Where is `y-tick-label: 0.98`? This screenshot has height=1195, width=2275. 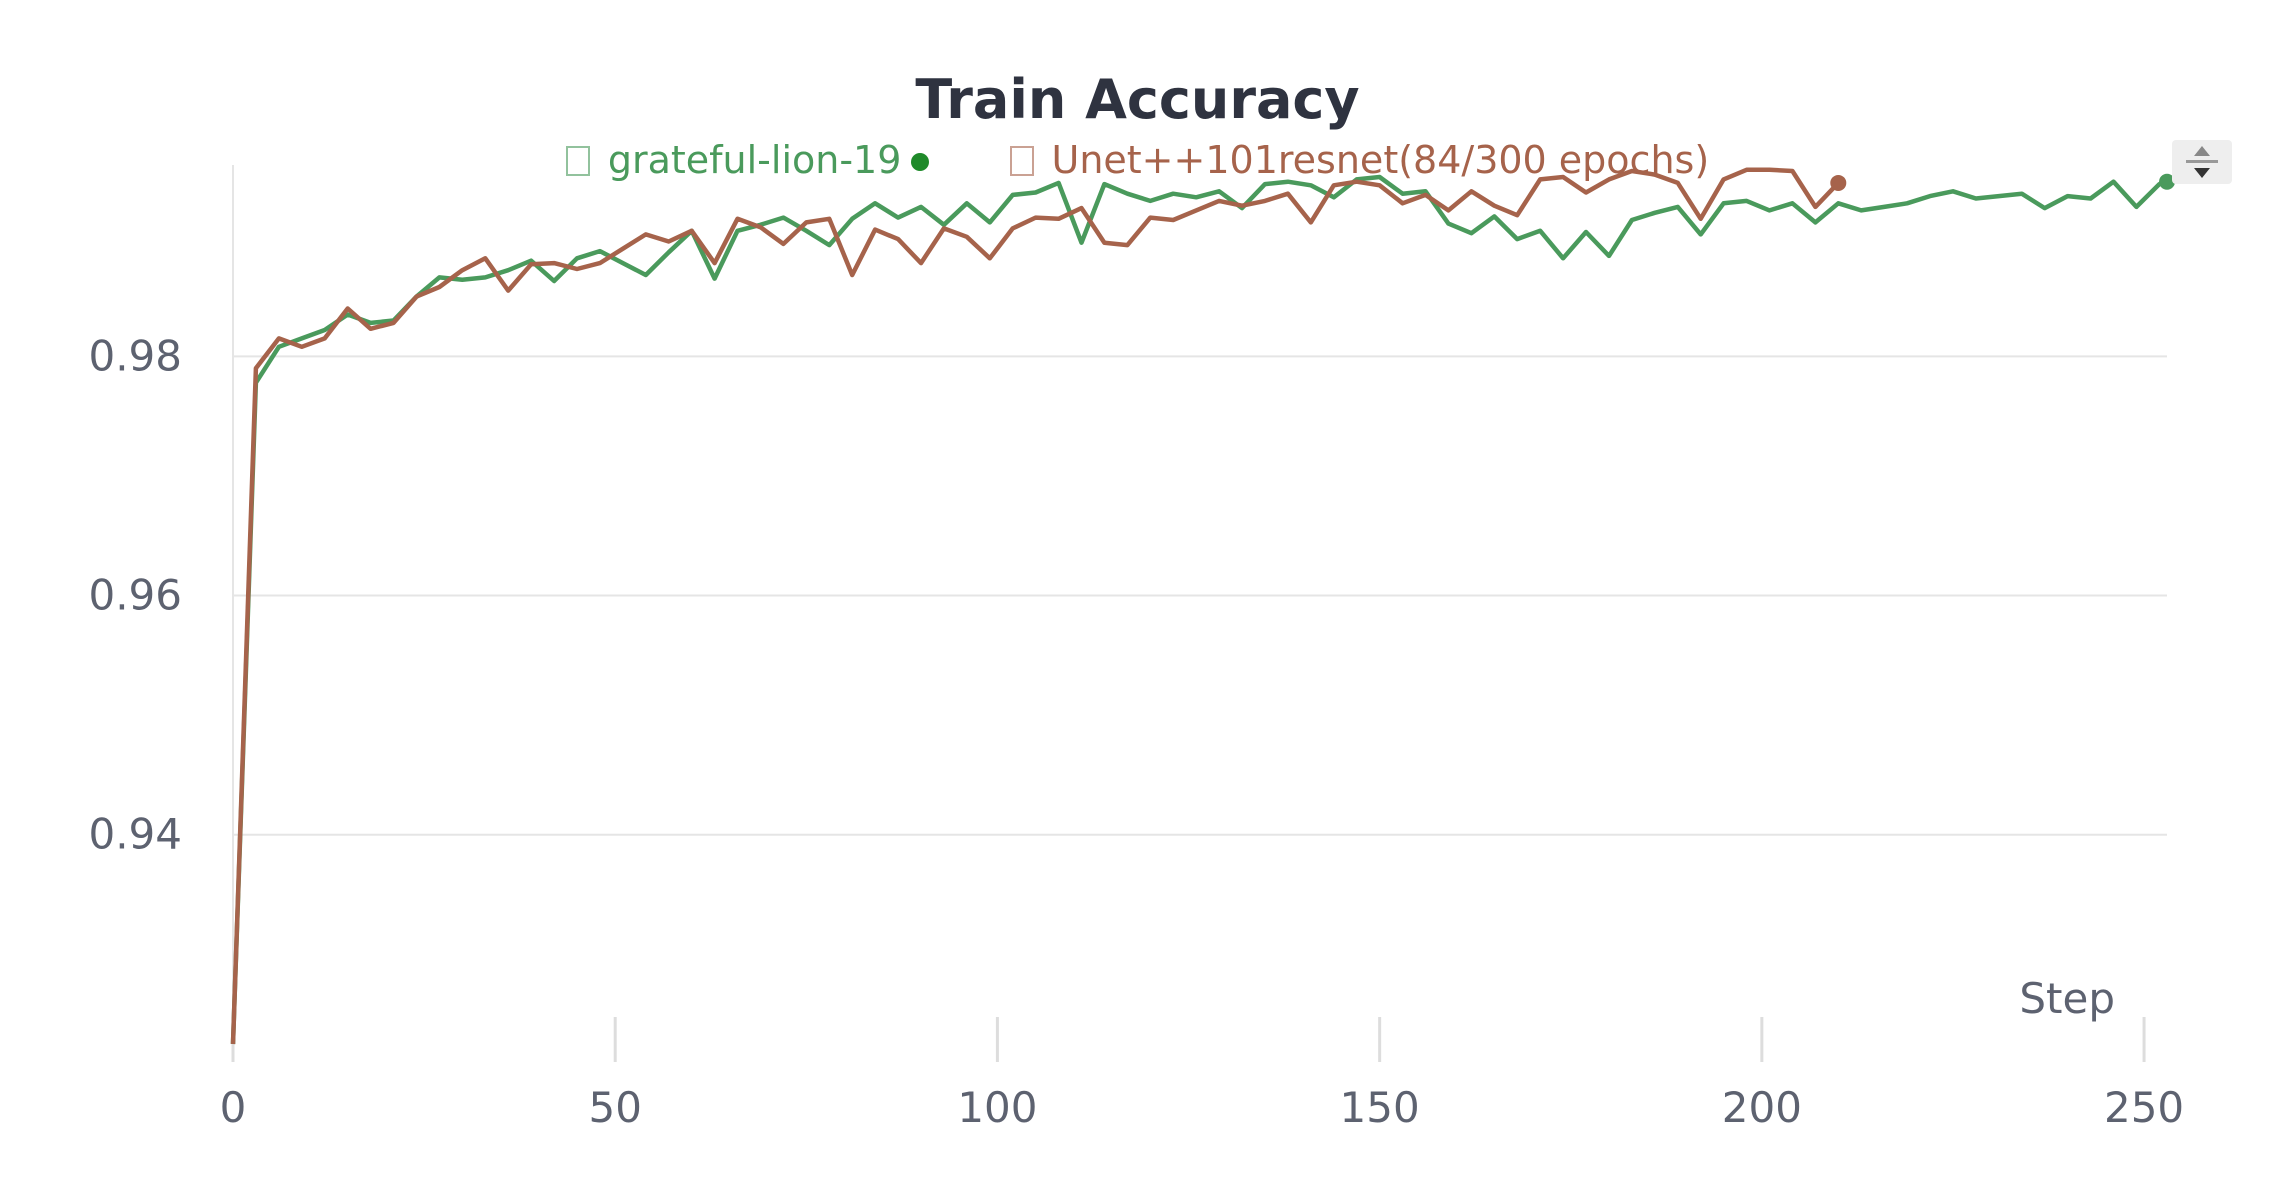
y-tick-label: 0.98 is located at coordinates (135, 355).